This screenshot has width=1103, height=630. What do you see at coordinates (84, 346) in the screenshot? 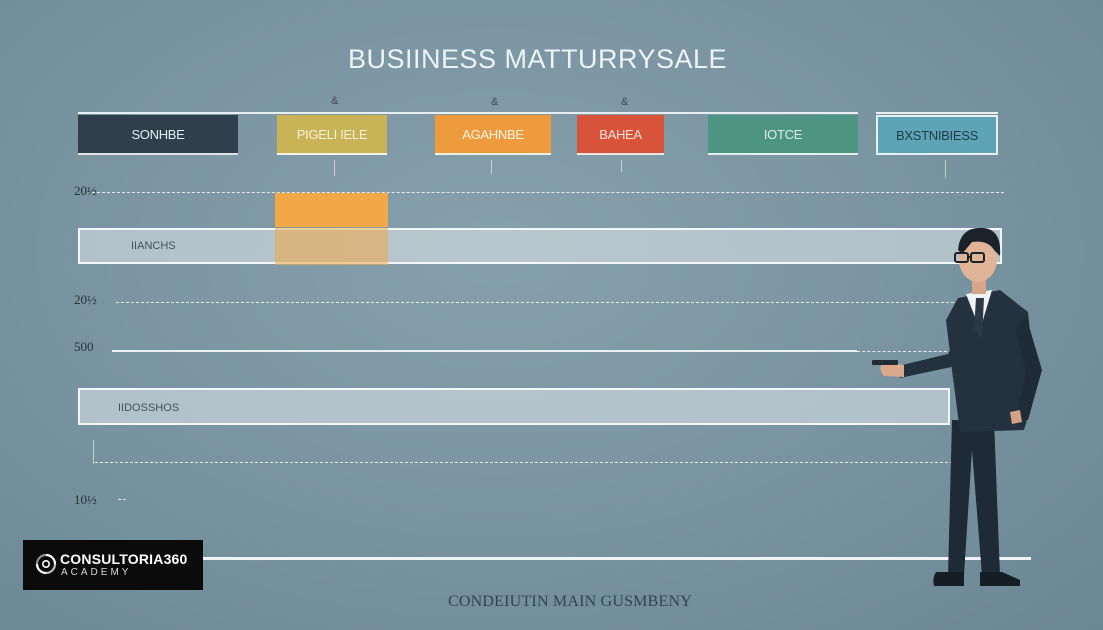
I see `row-label: 500` at bounding box center [84, 346].